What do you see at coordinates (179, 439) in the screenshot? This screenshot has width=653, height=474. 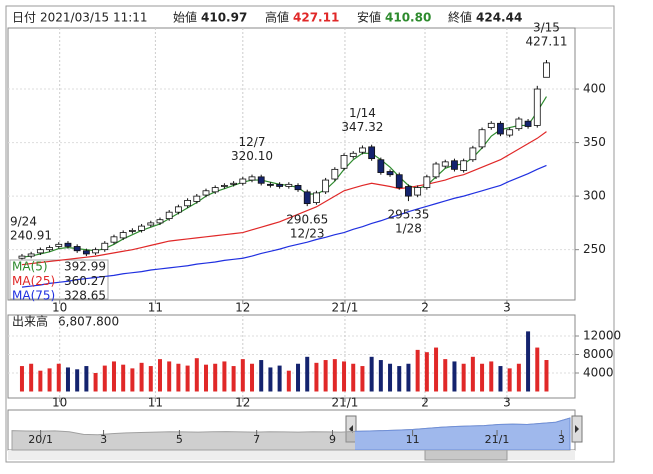 I see `nav-tick-label: 5` at bounding box center [179, 439].